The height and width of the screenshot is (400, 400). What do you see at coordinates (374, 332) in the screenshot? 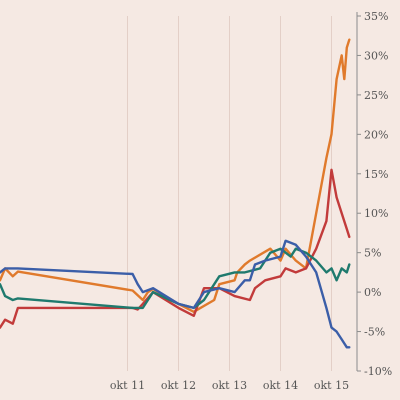
I see `y-tick-label: -5%` at bounding box center [374, 332].